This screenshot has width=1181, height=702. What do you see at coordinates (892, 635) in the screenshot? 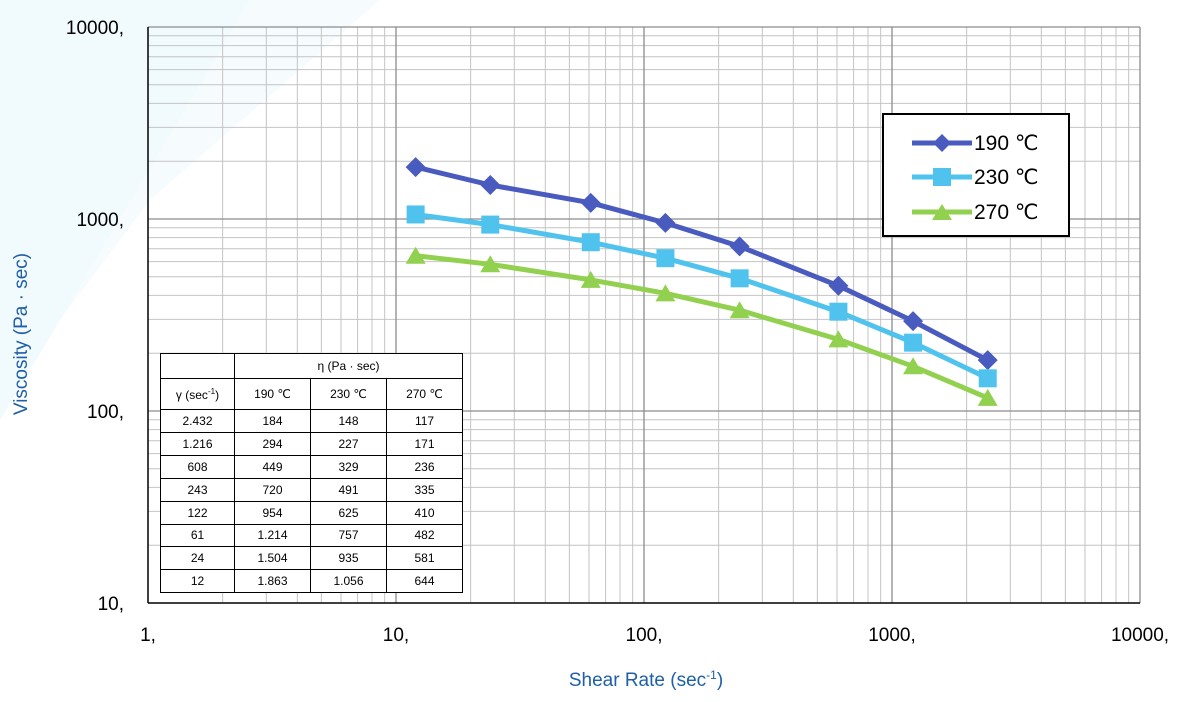
I see `x-tick-label: 1000,` at bounding box center [892, 635].